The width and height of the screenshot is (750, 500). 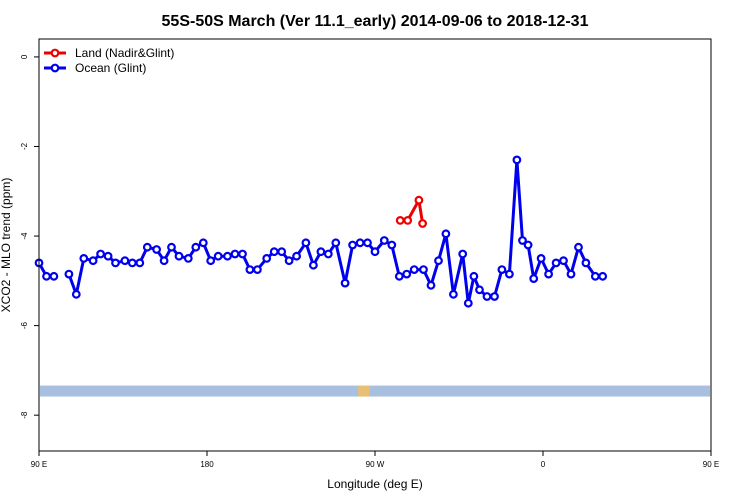 I want to click on x-tick-label: 180, so click(x=207, y=464).